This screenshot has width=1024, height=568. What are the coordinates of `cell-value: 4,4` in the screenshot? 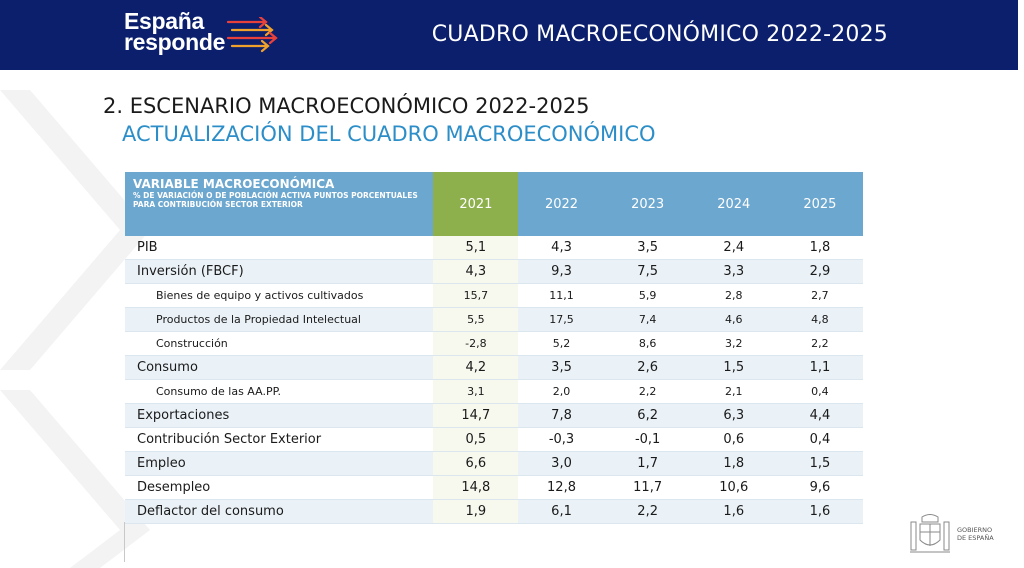 It's located at (819, 415).